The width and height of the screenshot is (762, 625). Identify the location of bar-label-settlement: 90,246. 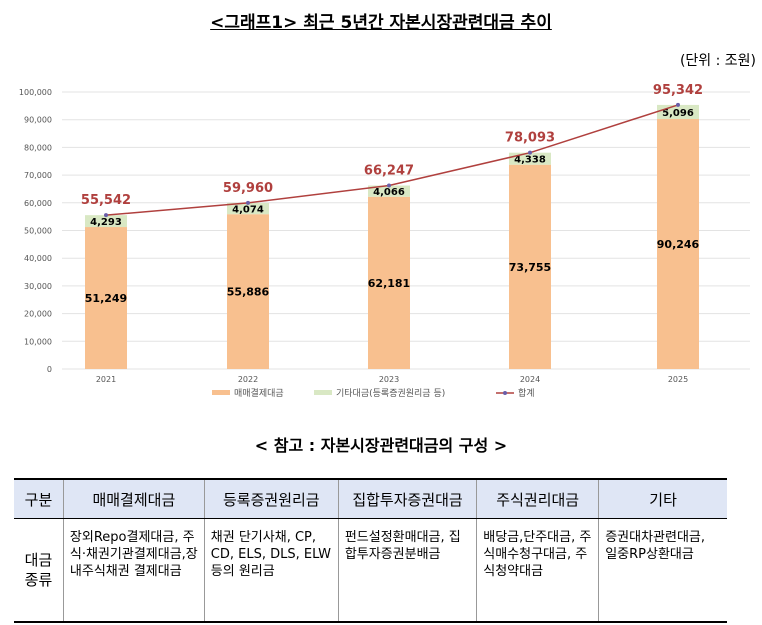
(678, 244).